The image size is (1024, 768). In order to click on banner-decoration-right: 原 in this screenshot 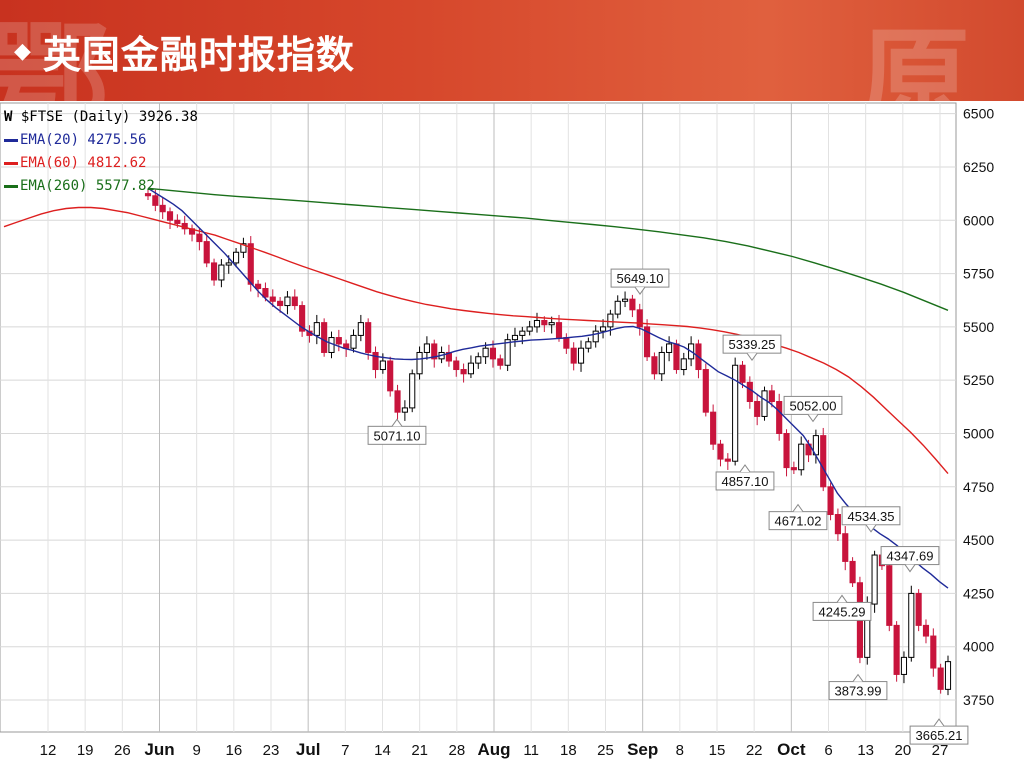, I will do `click(915, 58)`.